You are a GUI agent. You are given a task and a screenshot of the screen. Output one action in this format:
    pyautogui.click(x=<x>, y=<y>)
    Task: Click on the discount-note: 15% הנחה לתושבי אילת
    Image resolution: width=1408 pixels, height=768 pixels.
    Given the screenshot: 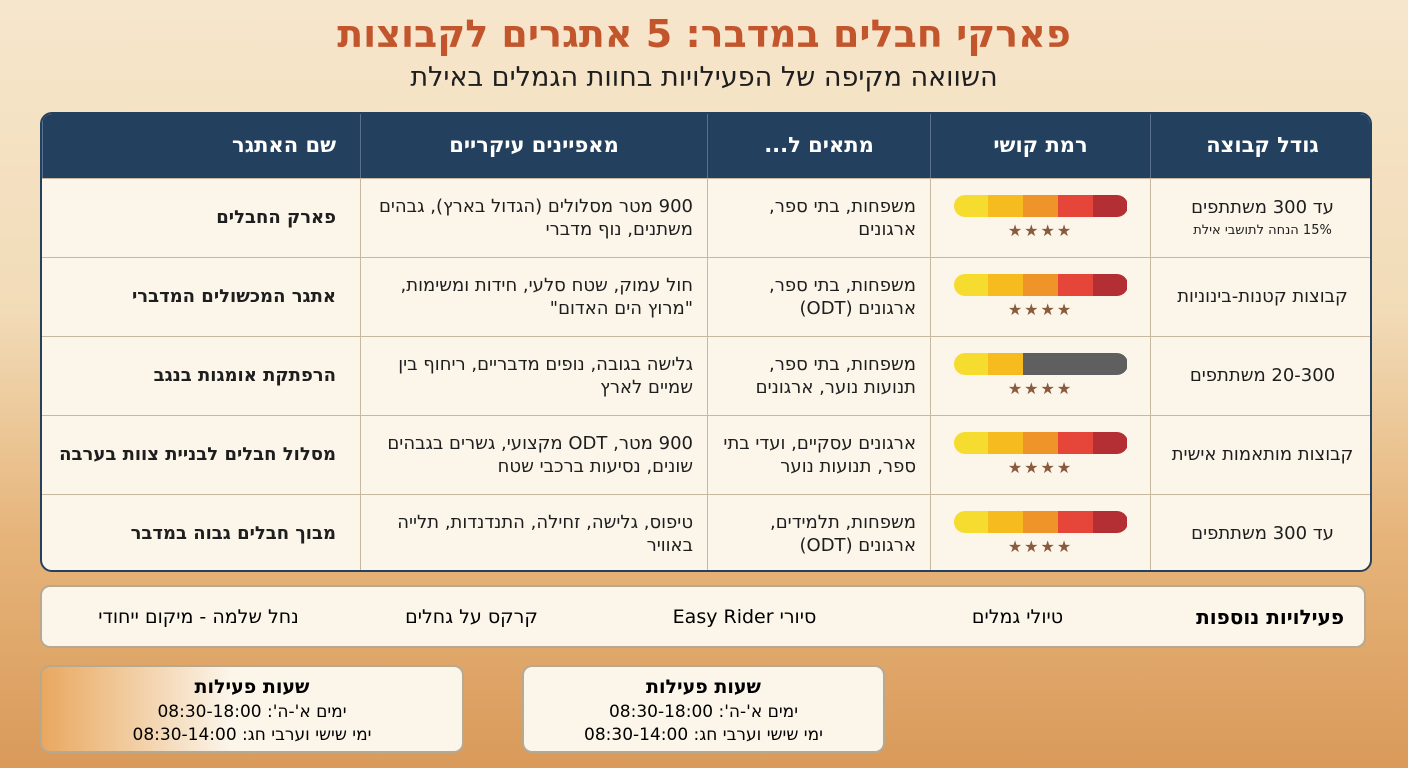 What is the action you would take?
    pyautogui.click(x=1262, y=231)
    